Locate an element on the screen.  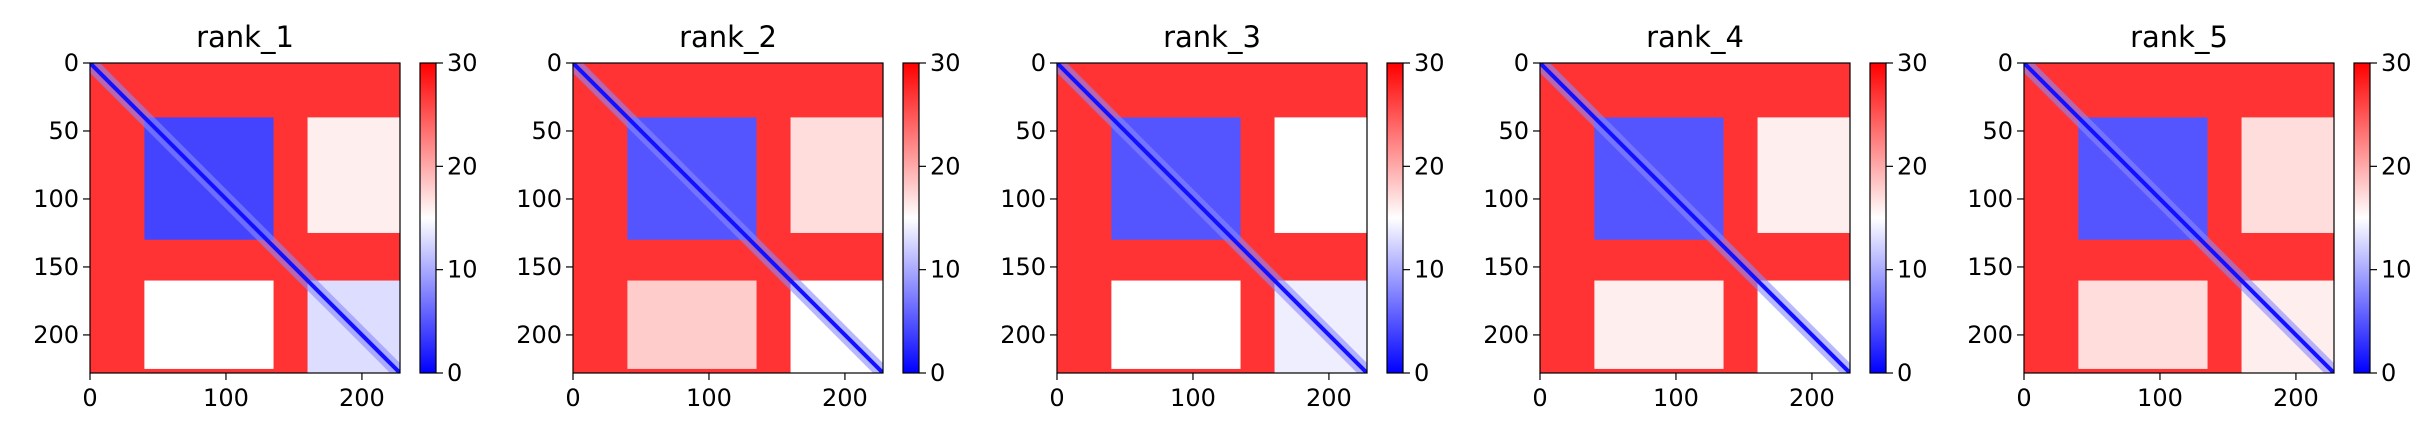
panel-title: rank_3 is located at coordinates (1212, 37).